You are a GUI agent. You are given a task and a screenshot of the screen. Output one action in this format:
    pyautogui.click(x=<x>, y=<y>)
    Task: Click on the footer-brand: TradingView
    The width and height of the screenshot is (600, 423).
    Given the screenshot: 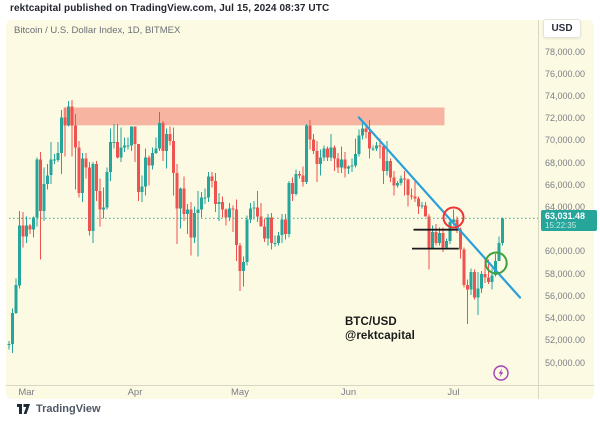 What is the action you would take?
    pyautogui.click(x=59, y=409)
    